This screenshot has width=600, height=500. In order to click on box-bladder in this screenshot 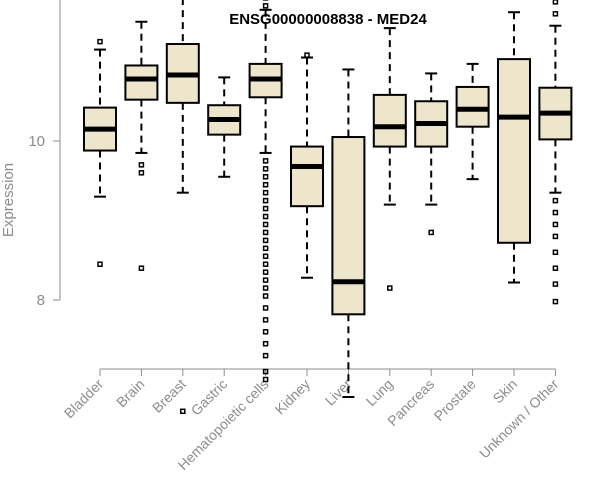, I will do `click(100, 152)`.